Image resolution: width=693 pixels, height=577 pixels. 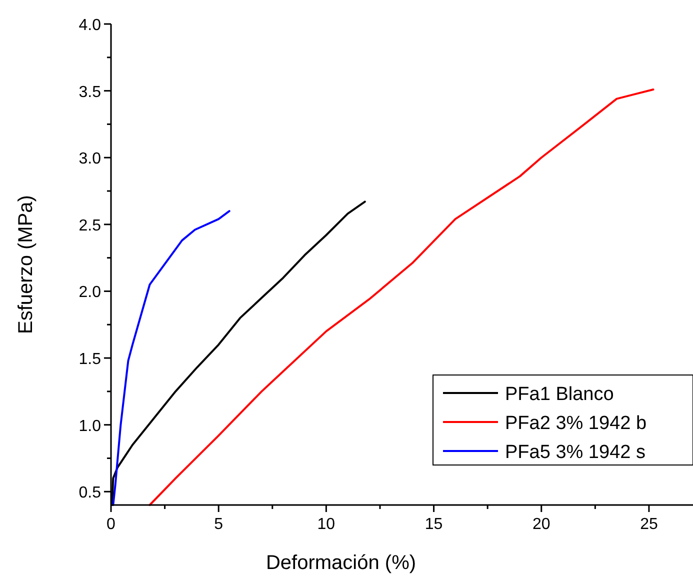 What do you see at coordinates (90, 359) in the screenshot?
I see `y-tick-label: 1.5` at bounding box center [90, 359].